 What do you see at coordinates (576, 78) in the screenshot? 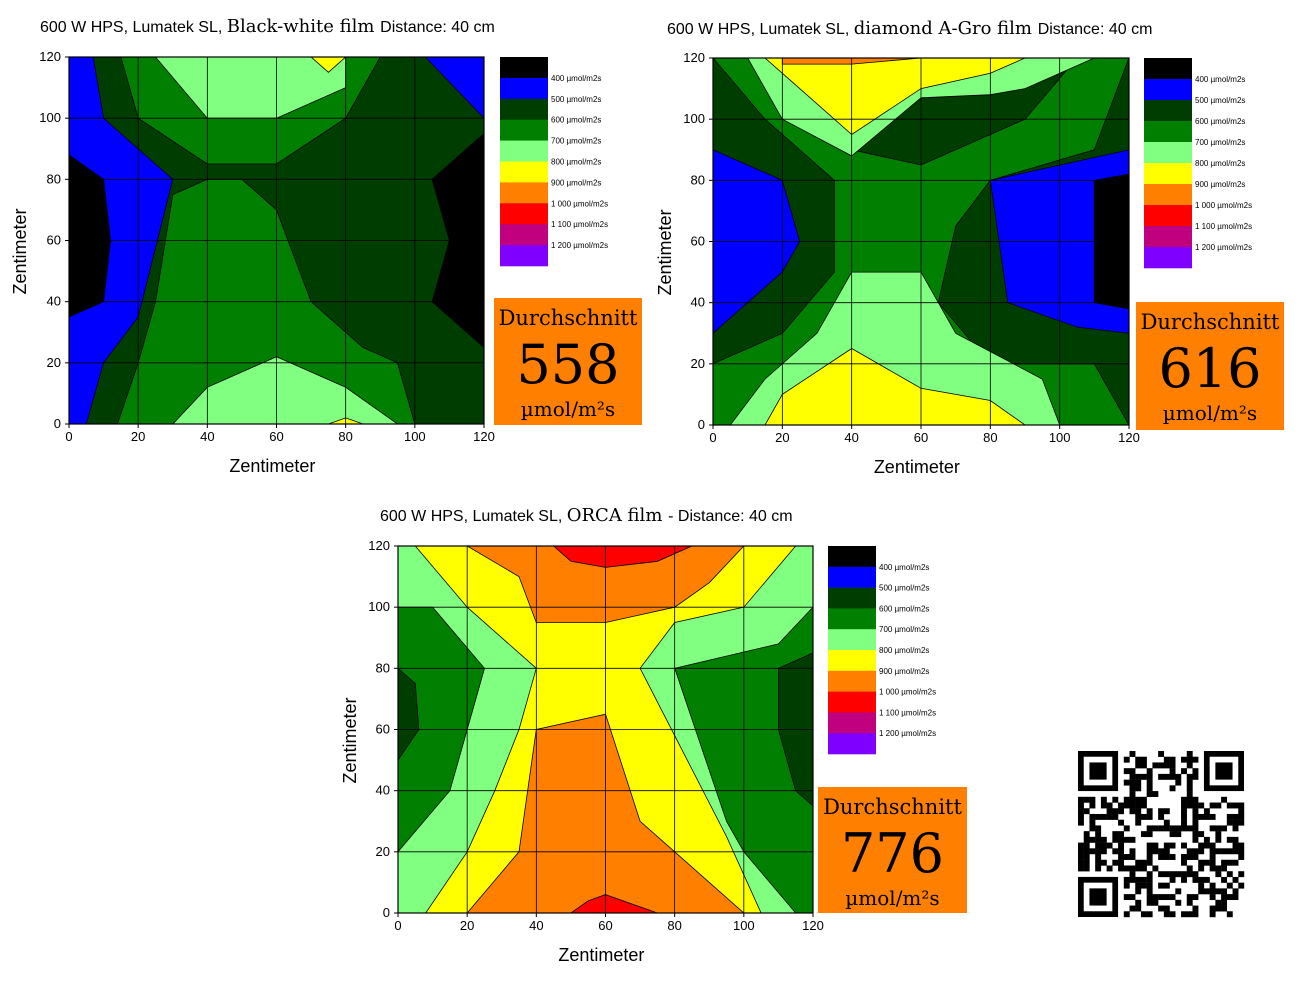
I see `legend-entry: 400 µmol/m2s` at bounding box center [576, 78].